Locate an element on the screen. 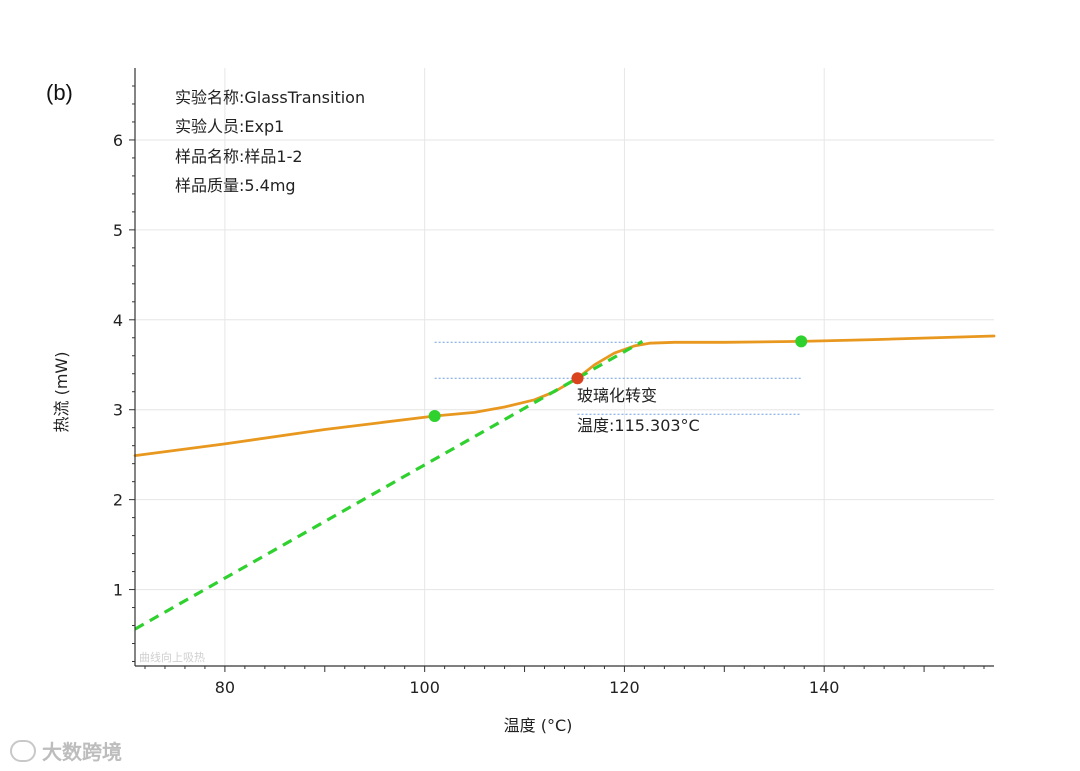  x-axis-label: 温度 (°C) is located at coordinates (538, 725).